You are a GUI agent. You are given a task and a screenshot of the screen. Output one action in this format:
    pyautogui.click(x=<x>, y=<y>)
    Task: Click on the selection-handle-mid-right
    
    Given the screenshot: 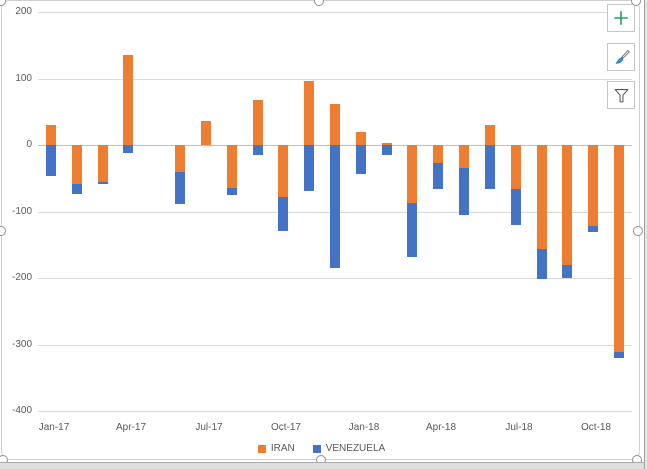 What is the action you would take?
    pyautogui.click(x=638, y=231)
    